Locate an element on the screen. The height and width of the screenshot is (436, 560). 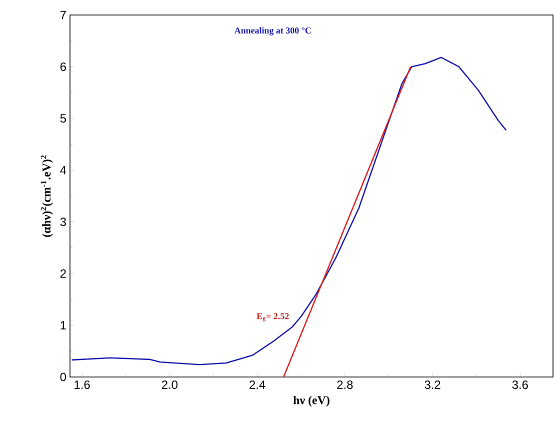
x-tick-label: 3.2 is located at coordinates (432, 384).